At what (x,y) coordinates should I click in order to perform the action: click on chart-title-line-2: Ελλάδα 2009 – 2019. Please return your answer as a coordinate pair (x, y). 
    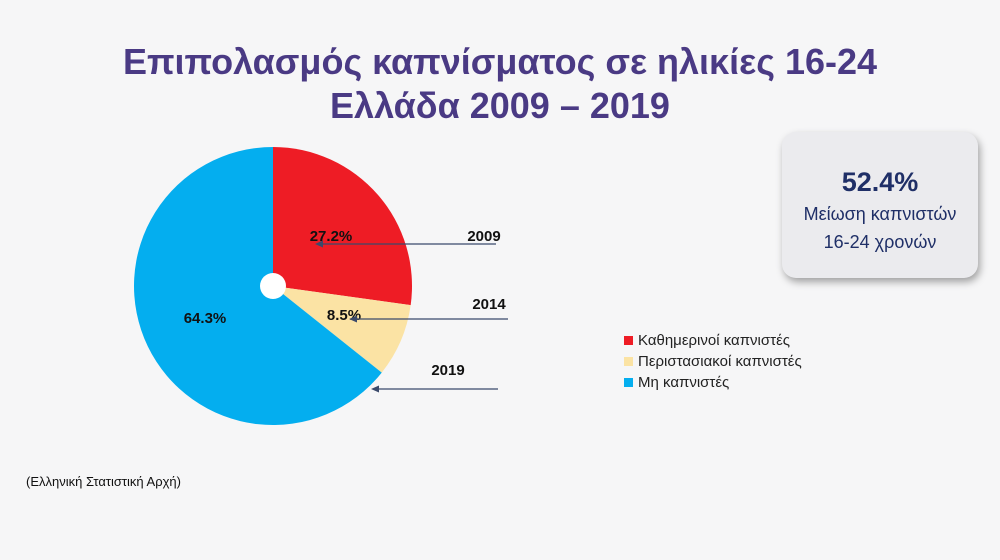
    Looking at the image, I should click on (500, 105).